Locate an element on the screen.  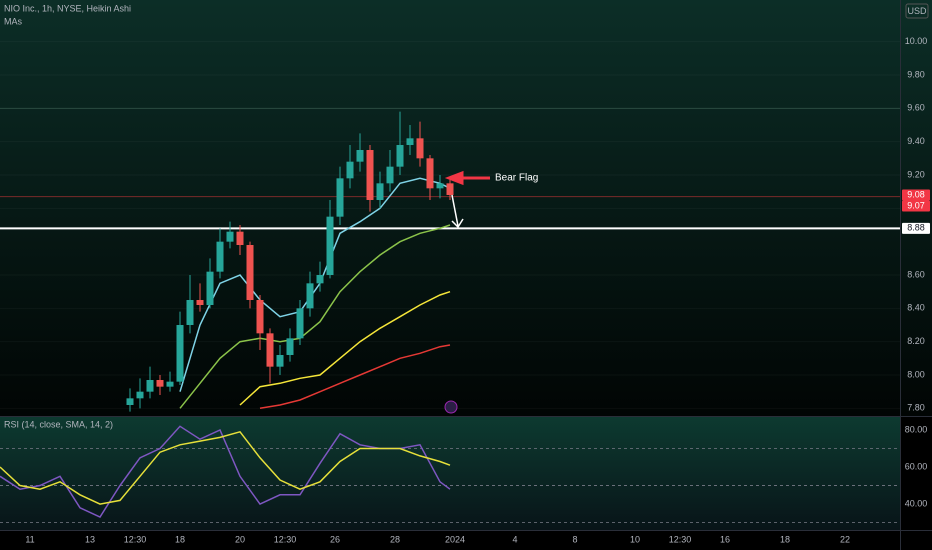
bear-flag-label: Bear Flag is located at coordinates (516, 178).